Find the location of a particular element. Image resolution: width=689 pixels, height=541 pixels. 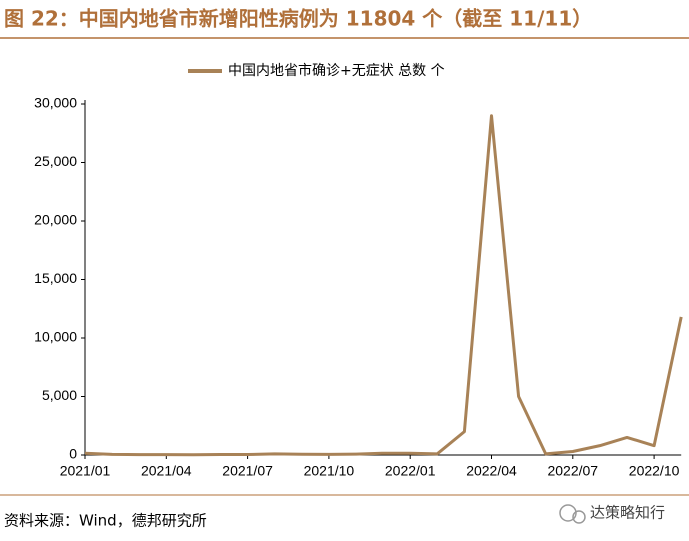

y-tick-label: 15,000 is located at coordinates (55, 278).